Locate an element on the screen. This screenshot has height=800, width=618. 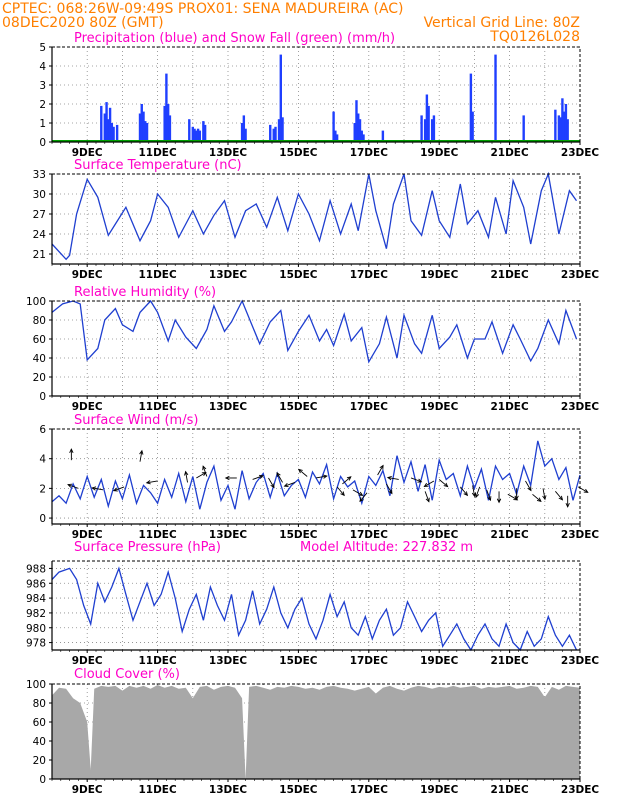
humidity-ytick-label: 60 is located at coordinates (39, 340).